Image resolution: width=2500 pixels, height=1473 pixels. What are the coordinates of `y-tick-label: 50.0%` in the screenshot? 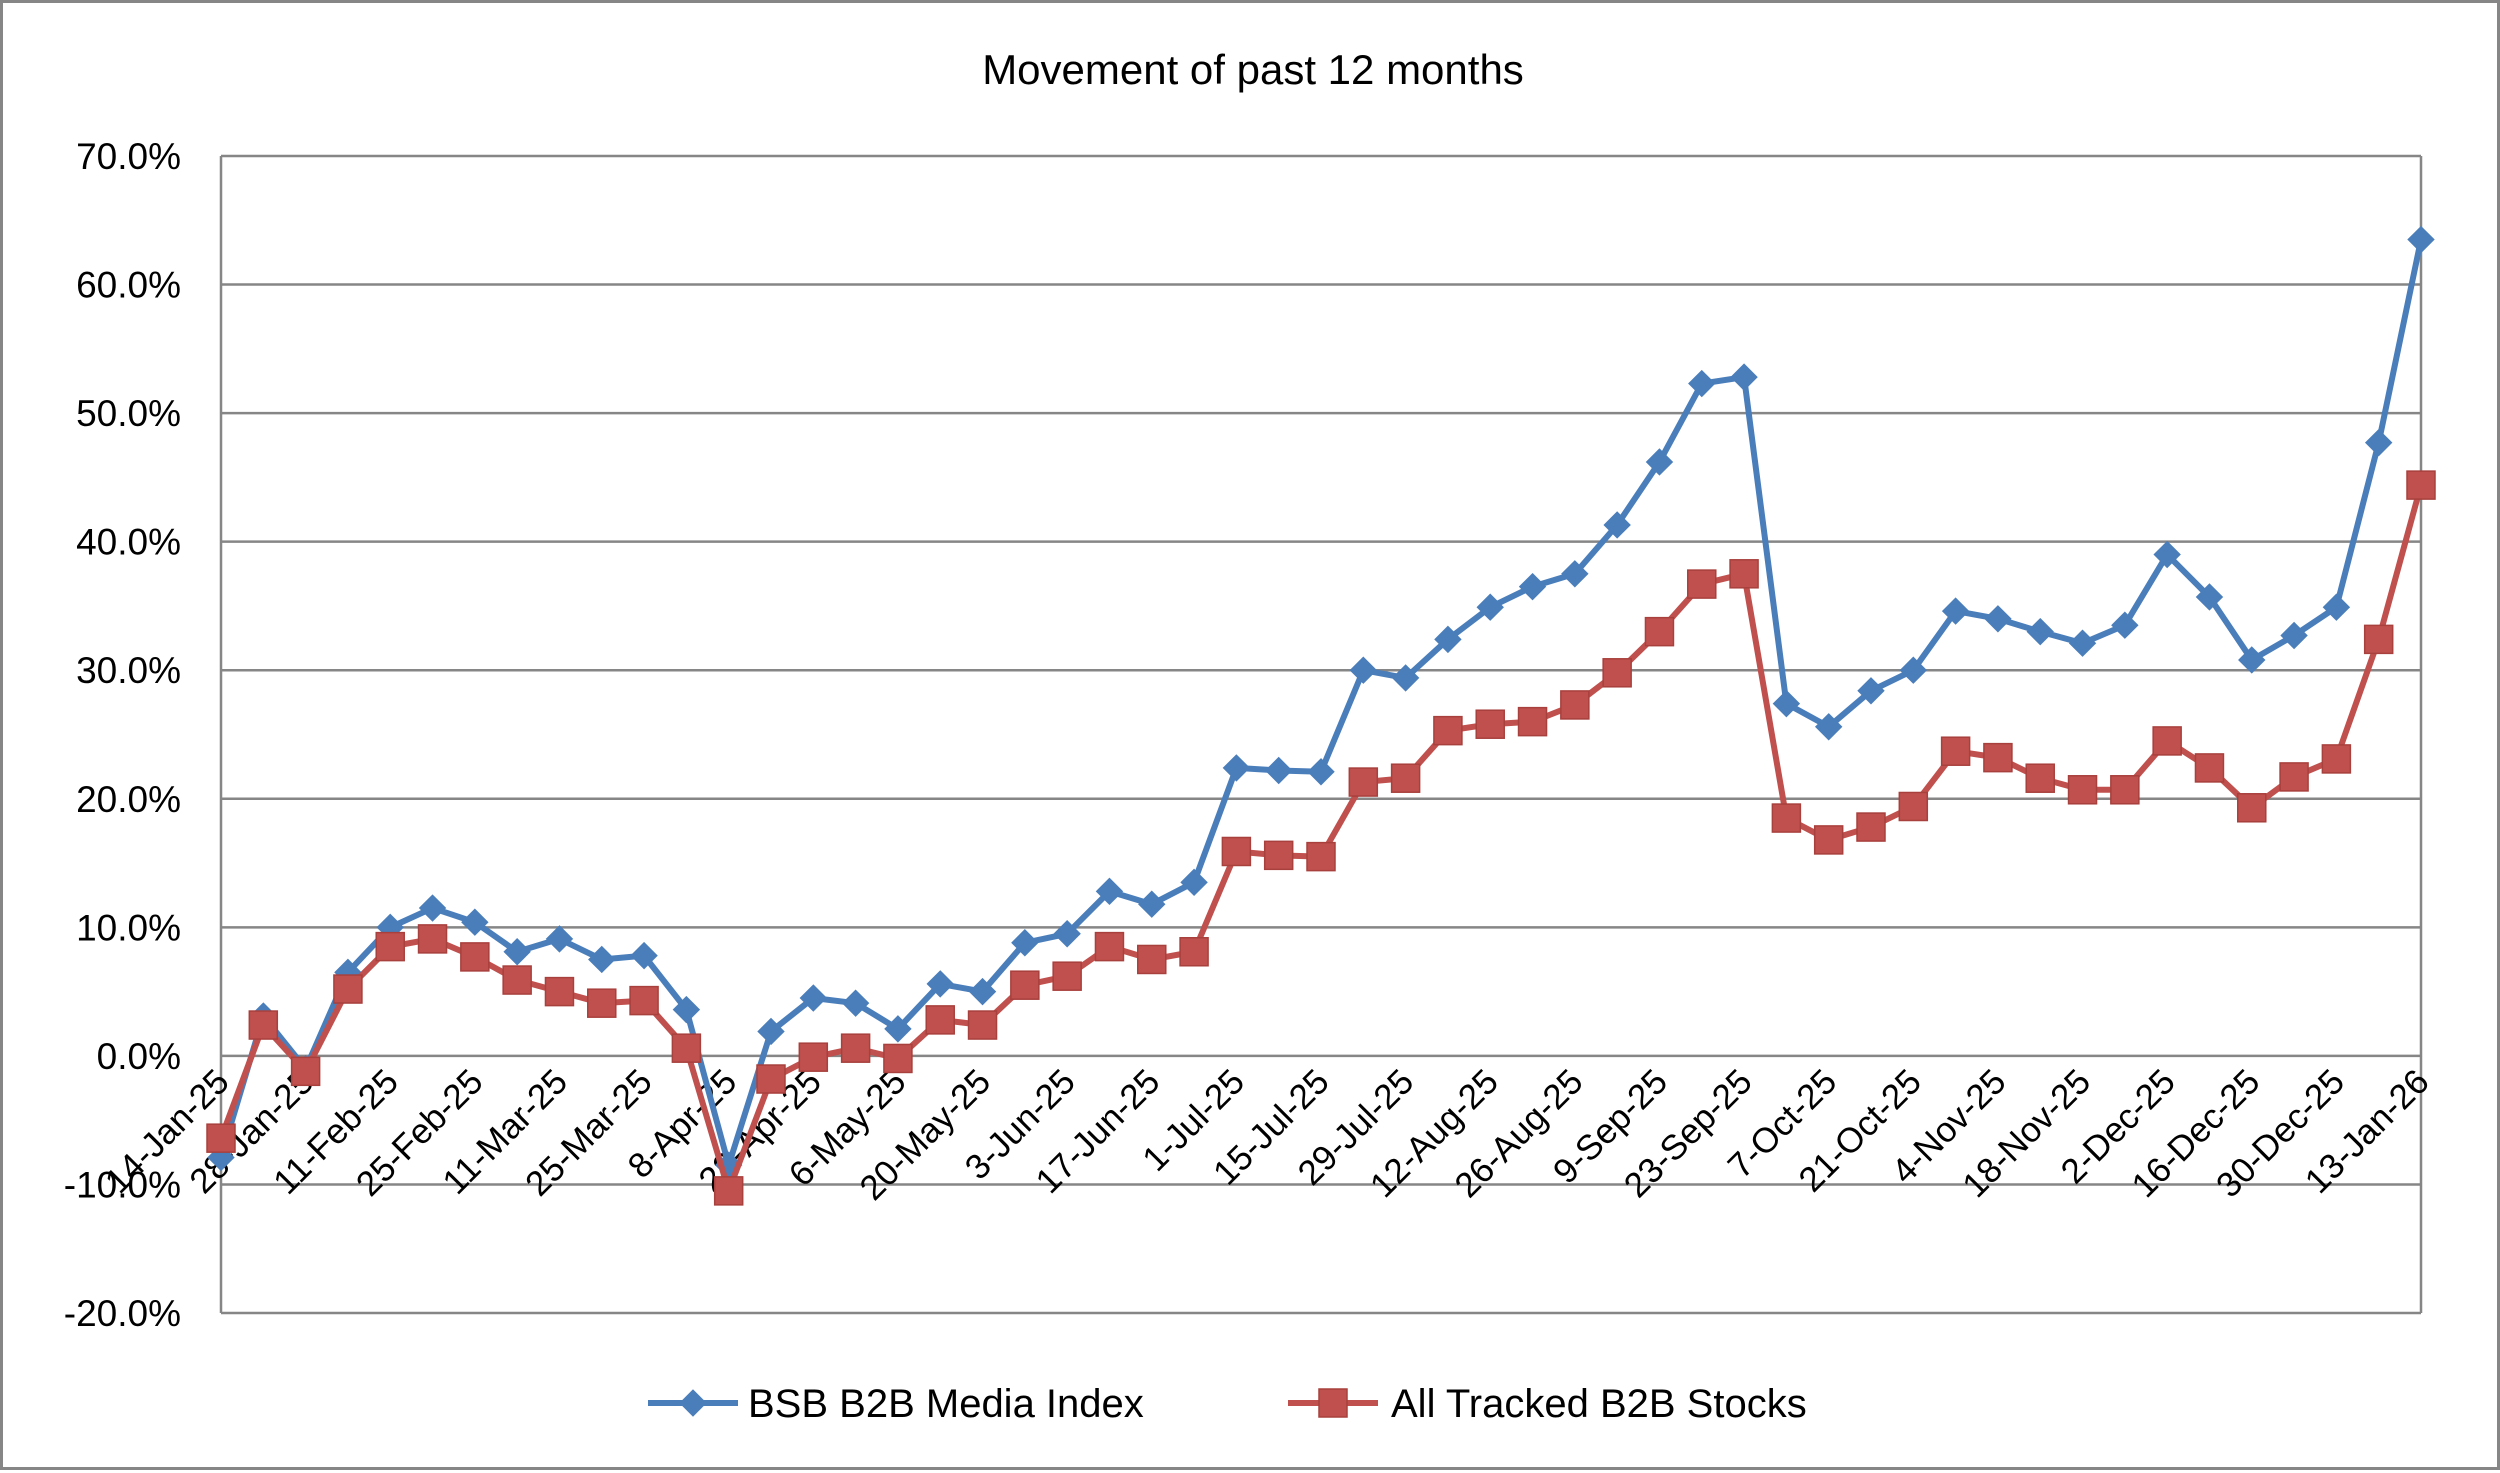 It's located at (128, 413).